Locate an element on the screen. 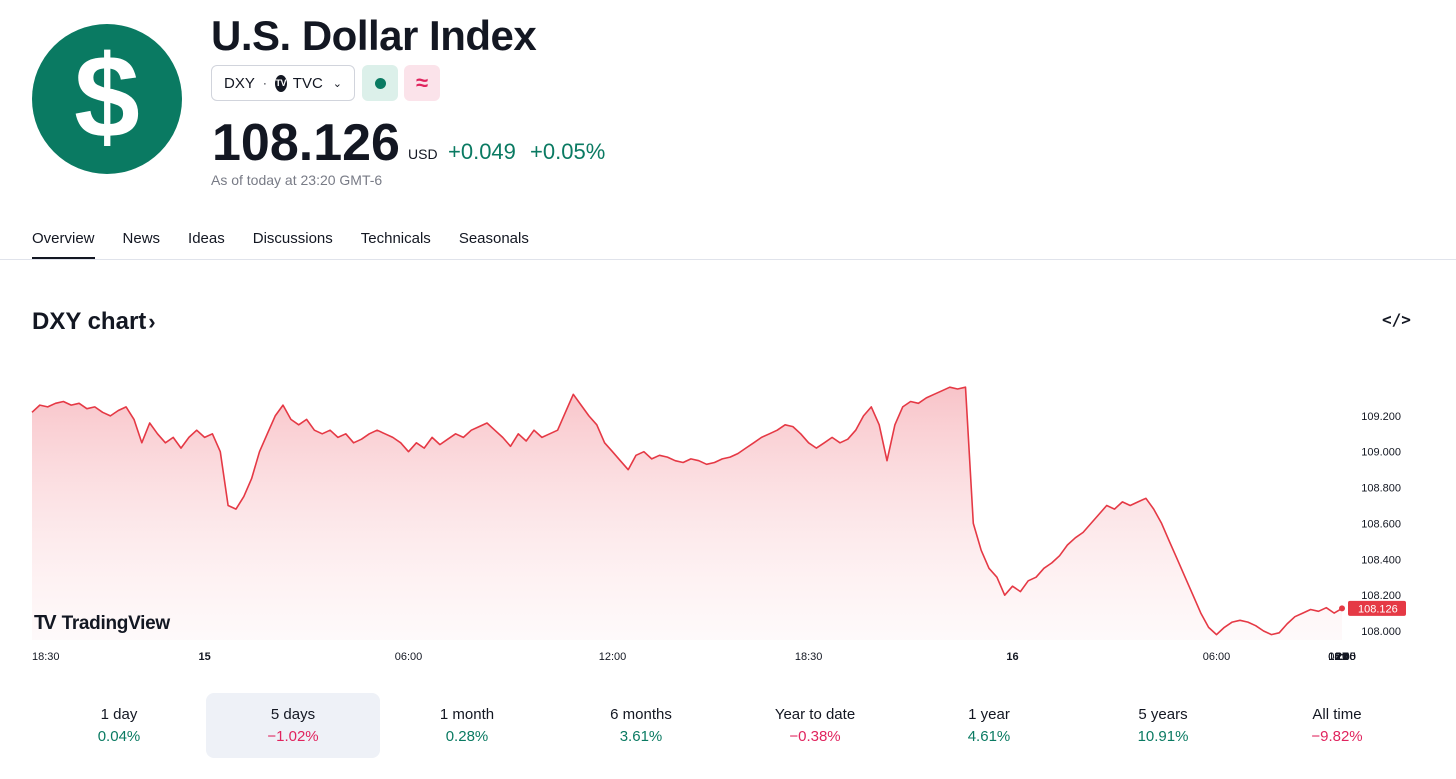  tradingview-logo-icon: TV is located at coordinates (45, 623).